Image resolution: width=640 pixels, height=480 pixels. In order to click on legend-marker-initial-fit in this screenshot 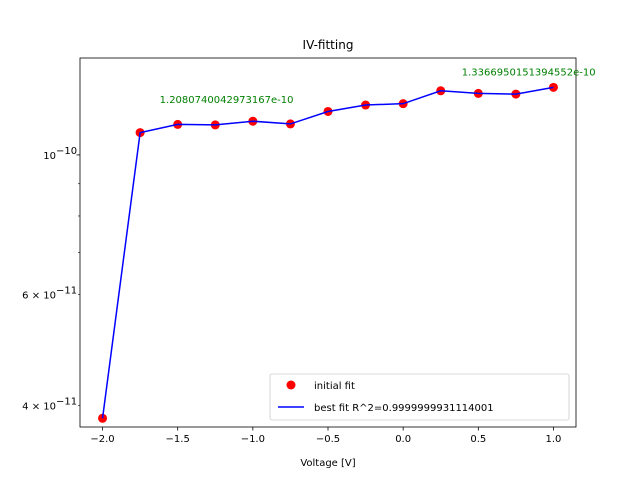, I will do `click(291, 385)`.